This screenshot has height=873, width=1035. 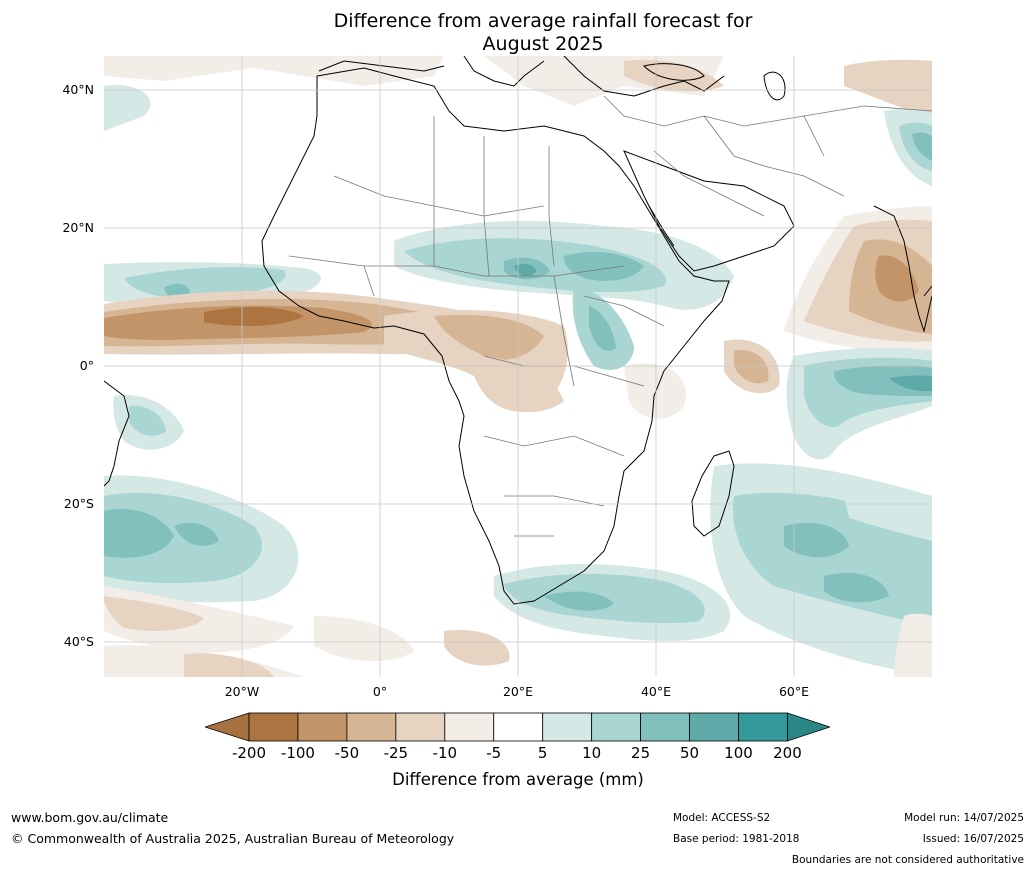 I want to click on lat-label-20s: 20°S, so click(x=78, y=503).